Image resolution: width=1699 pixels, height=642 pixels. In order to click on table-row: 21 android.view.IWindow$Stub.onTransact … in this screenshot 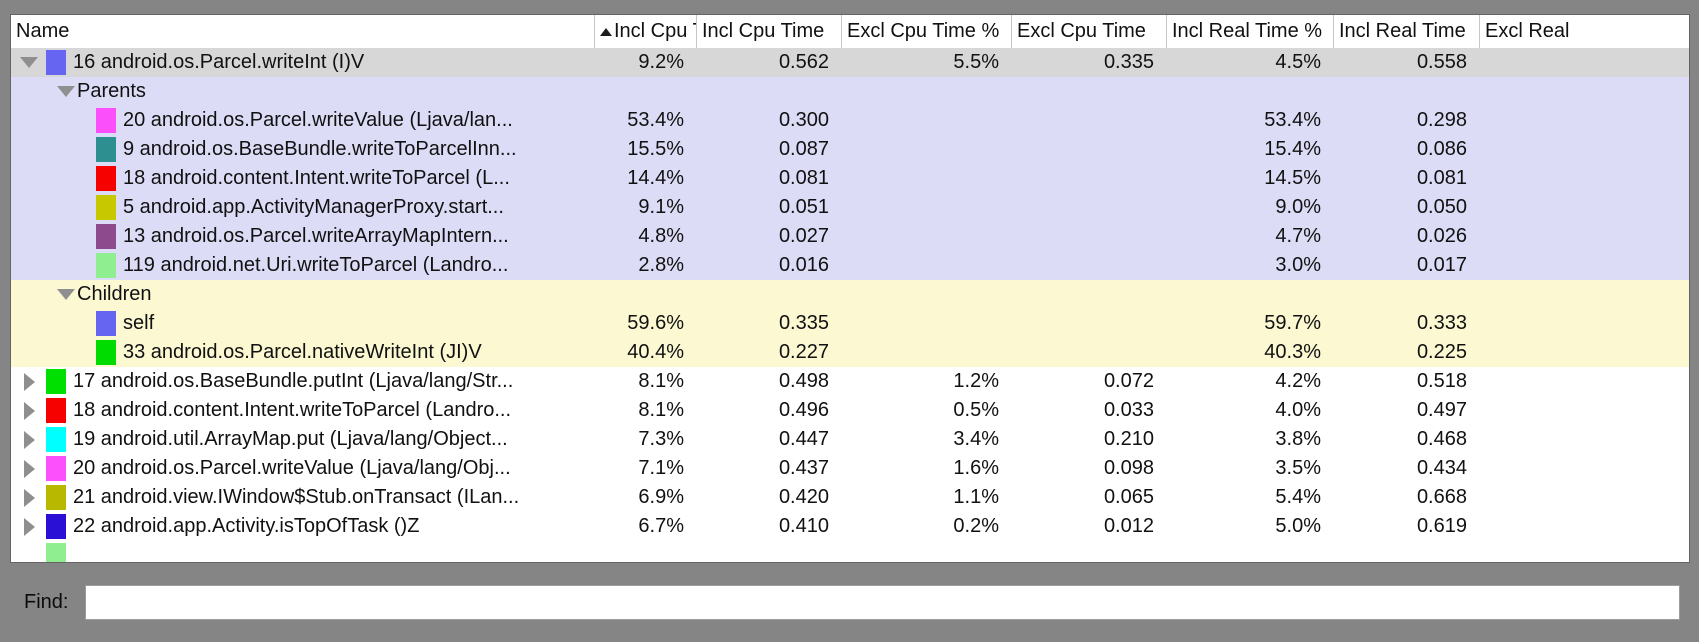, I will do `click(850, 497)`.